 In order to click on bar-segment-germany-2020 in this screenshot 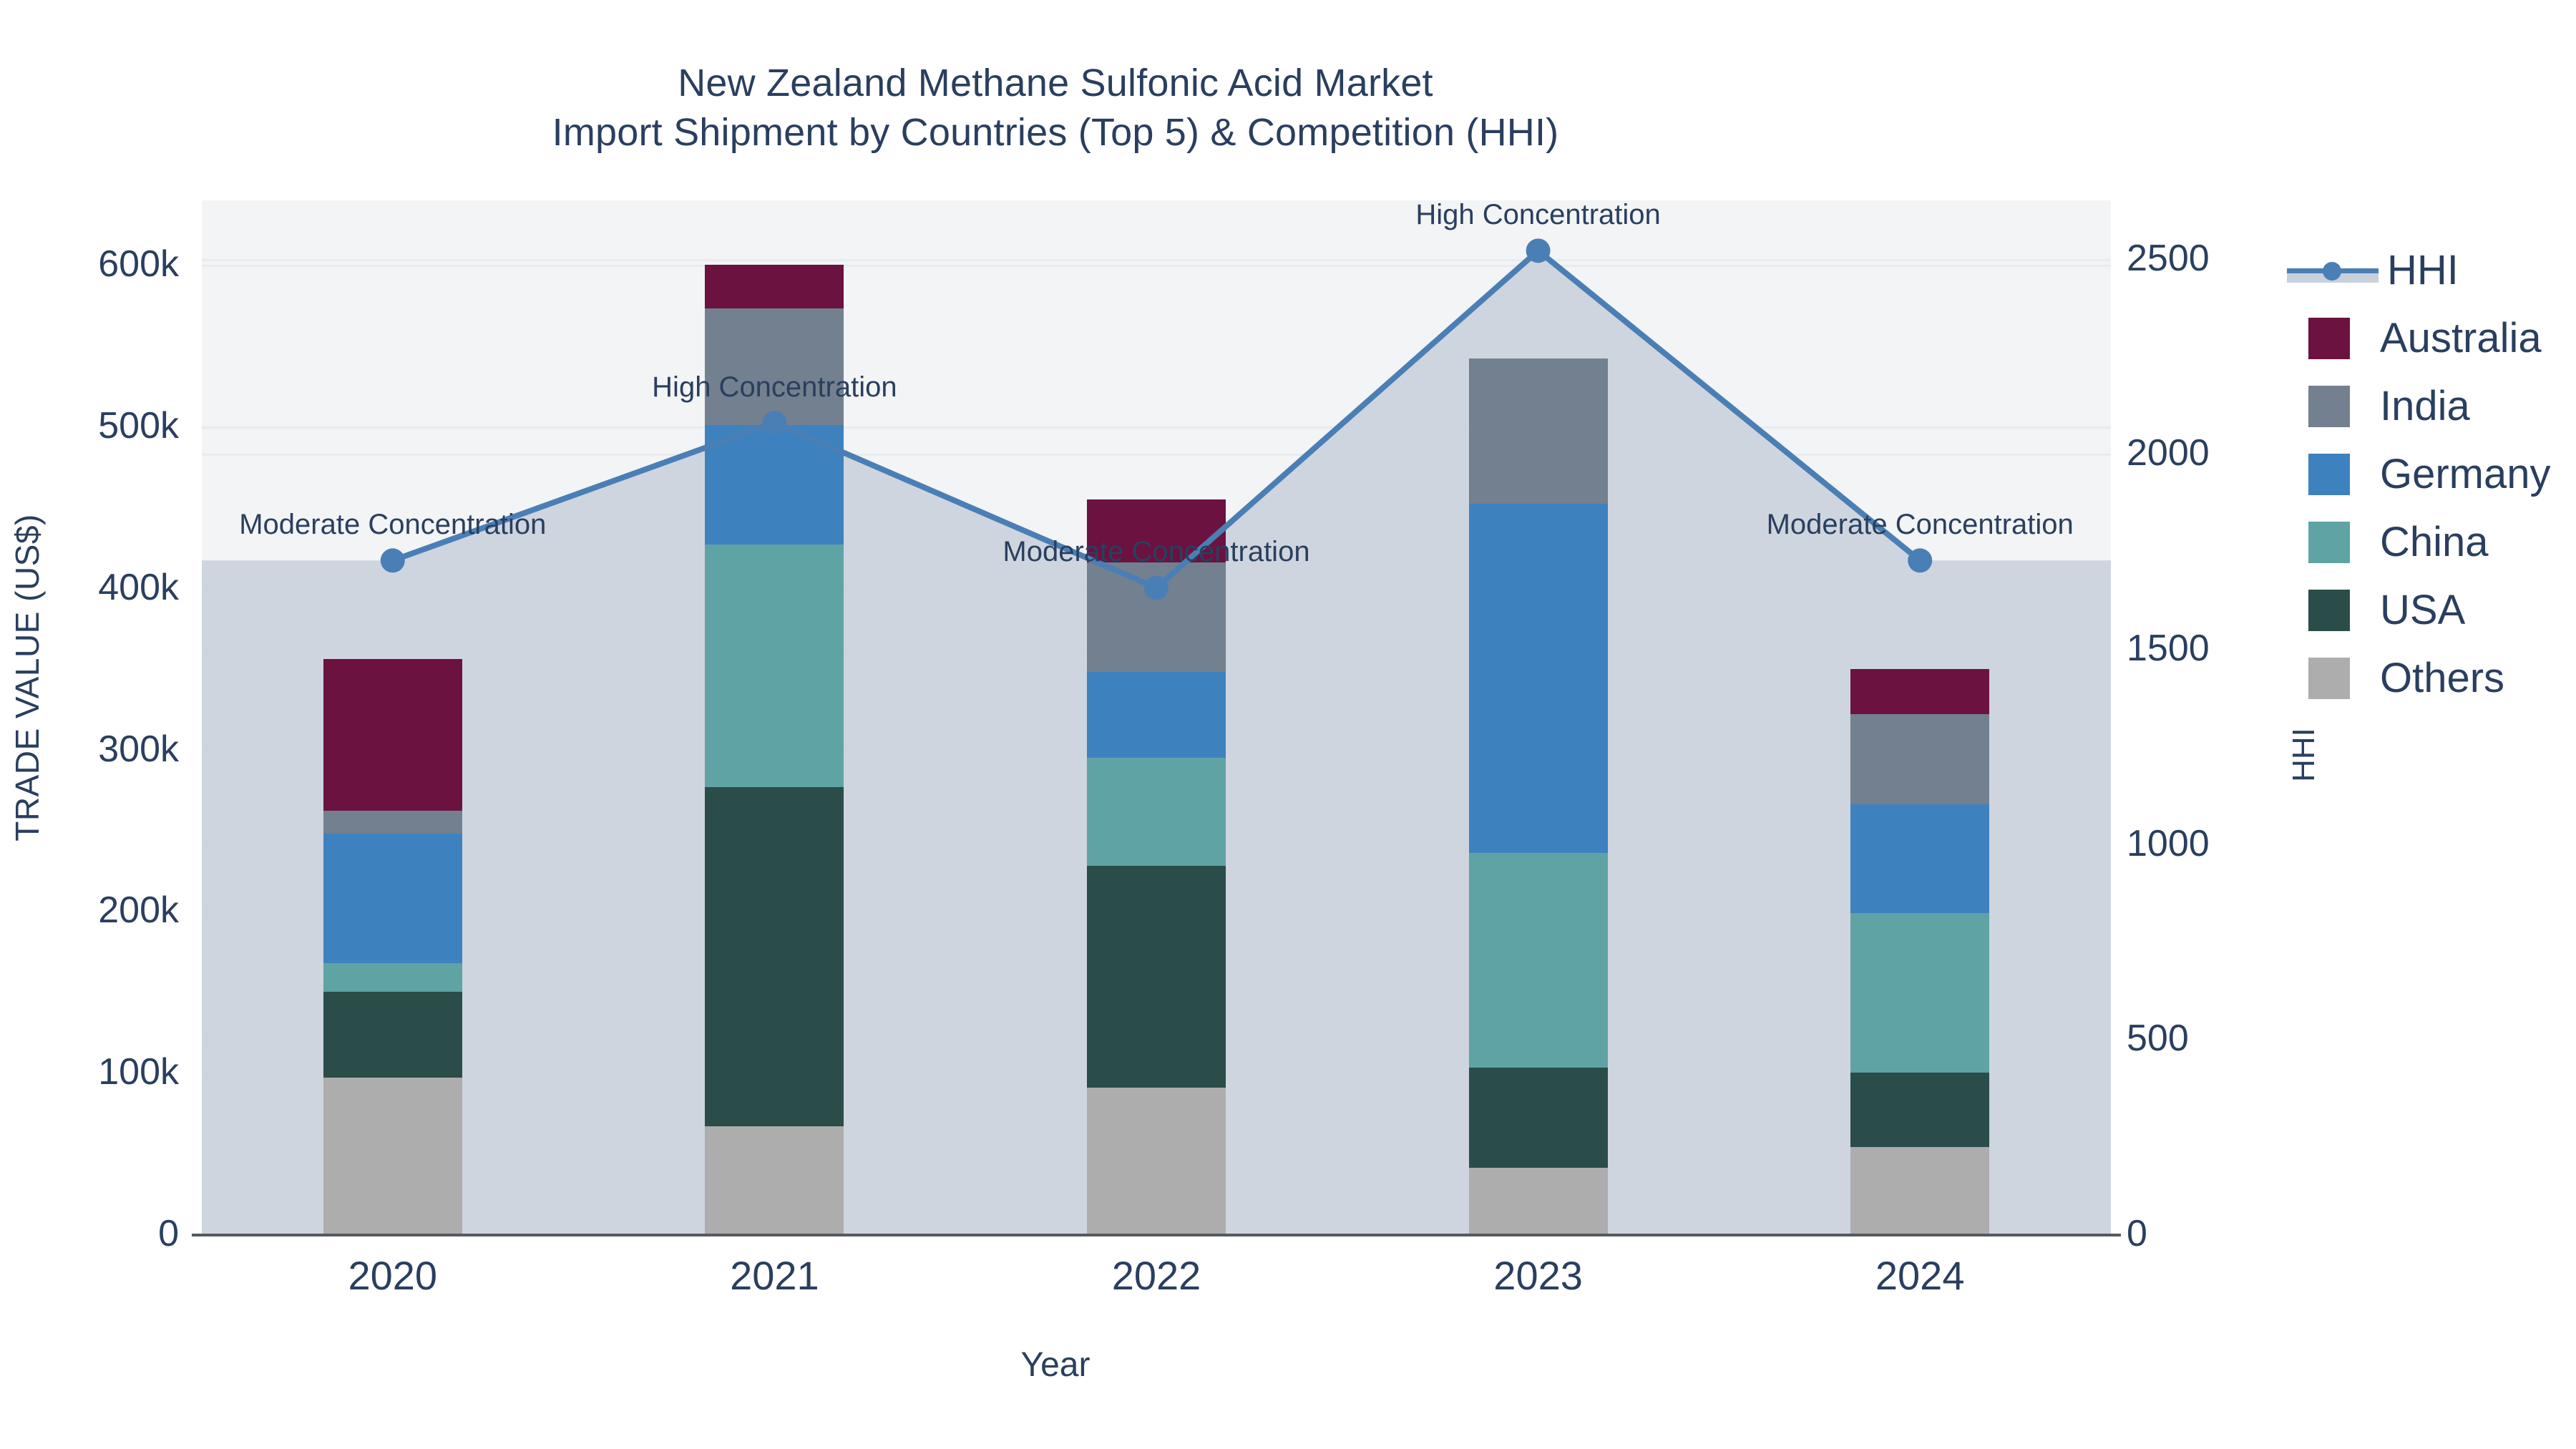, I will do `click(392, 898)`.